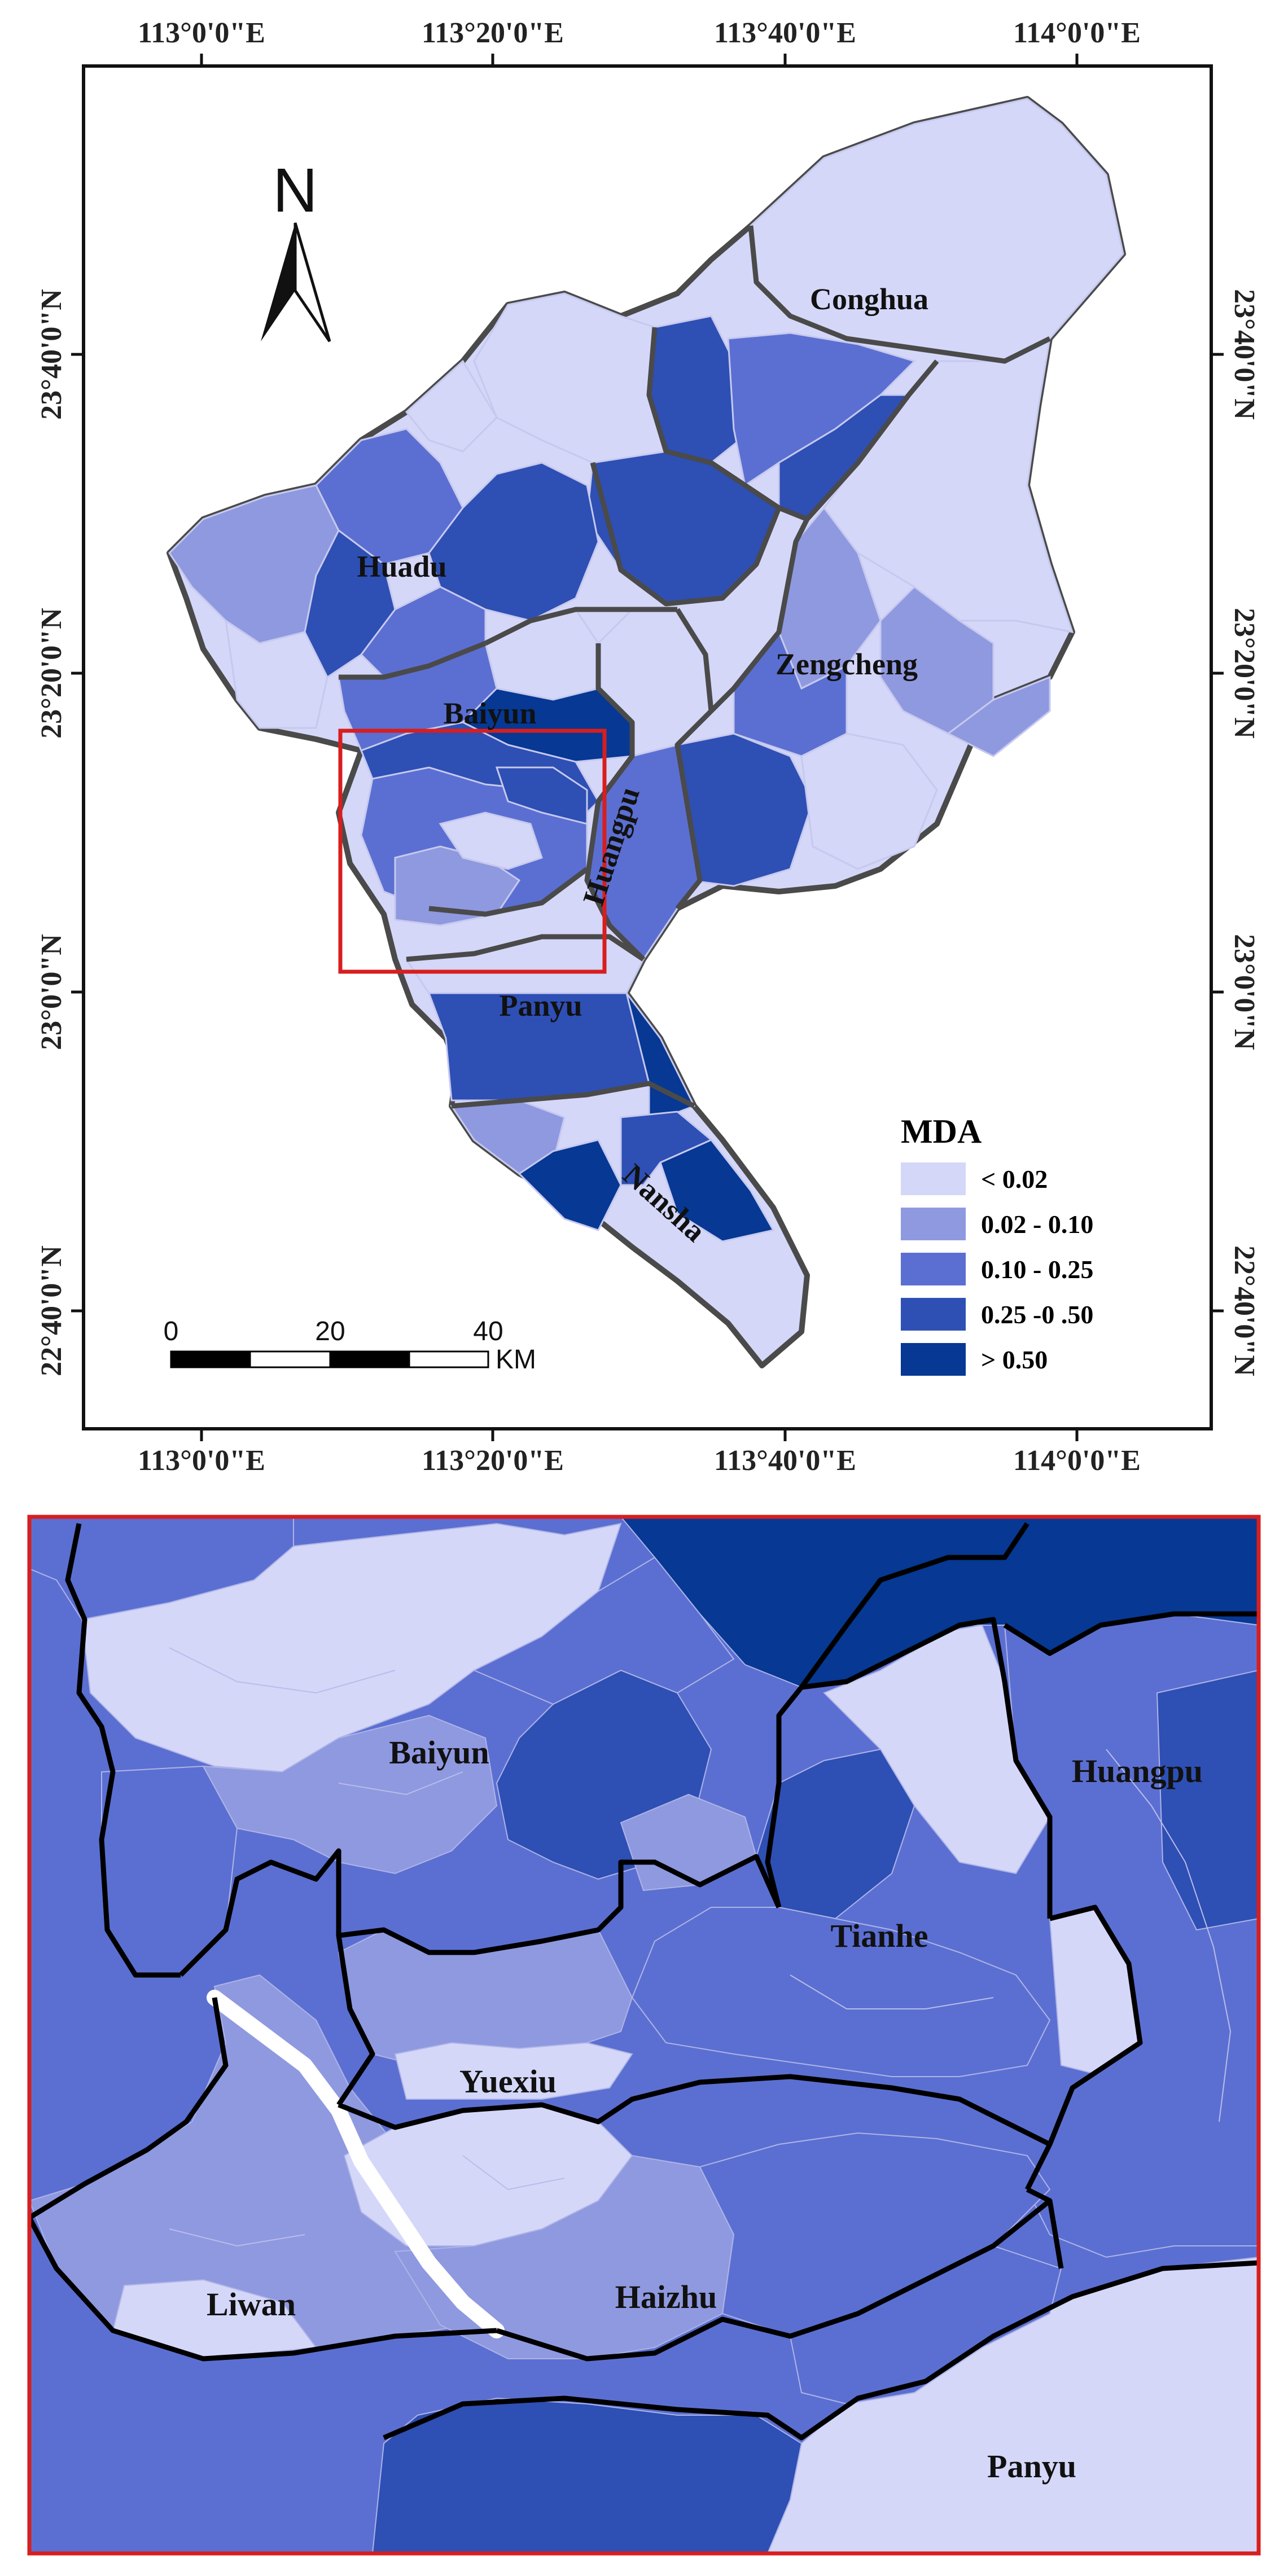 The height and width of the screenshot is (2576, 1288). Describe the element at coordinates (785, 33) in the screenshot. I see `lon-tick-top-3: 113°40'0"E` at that location.